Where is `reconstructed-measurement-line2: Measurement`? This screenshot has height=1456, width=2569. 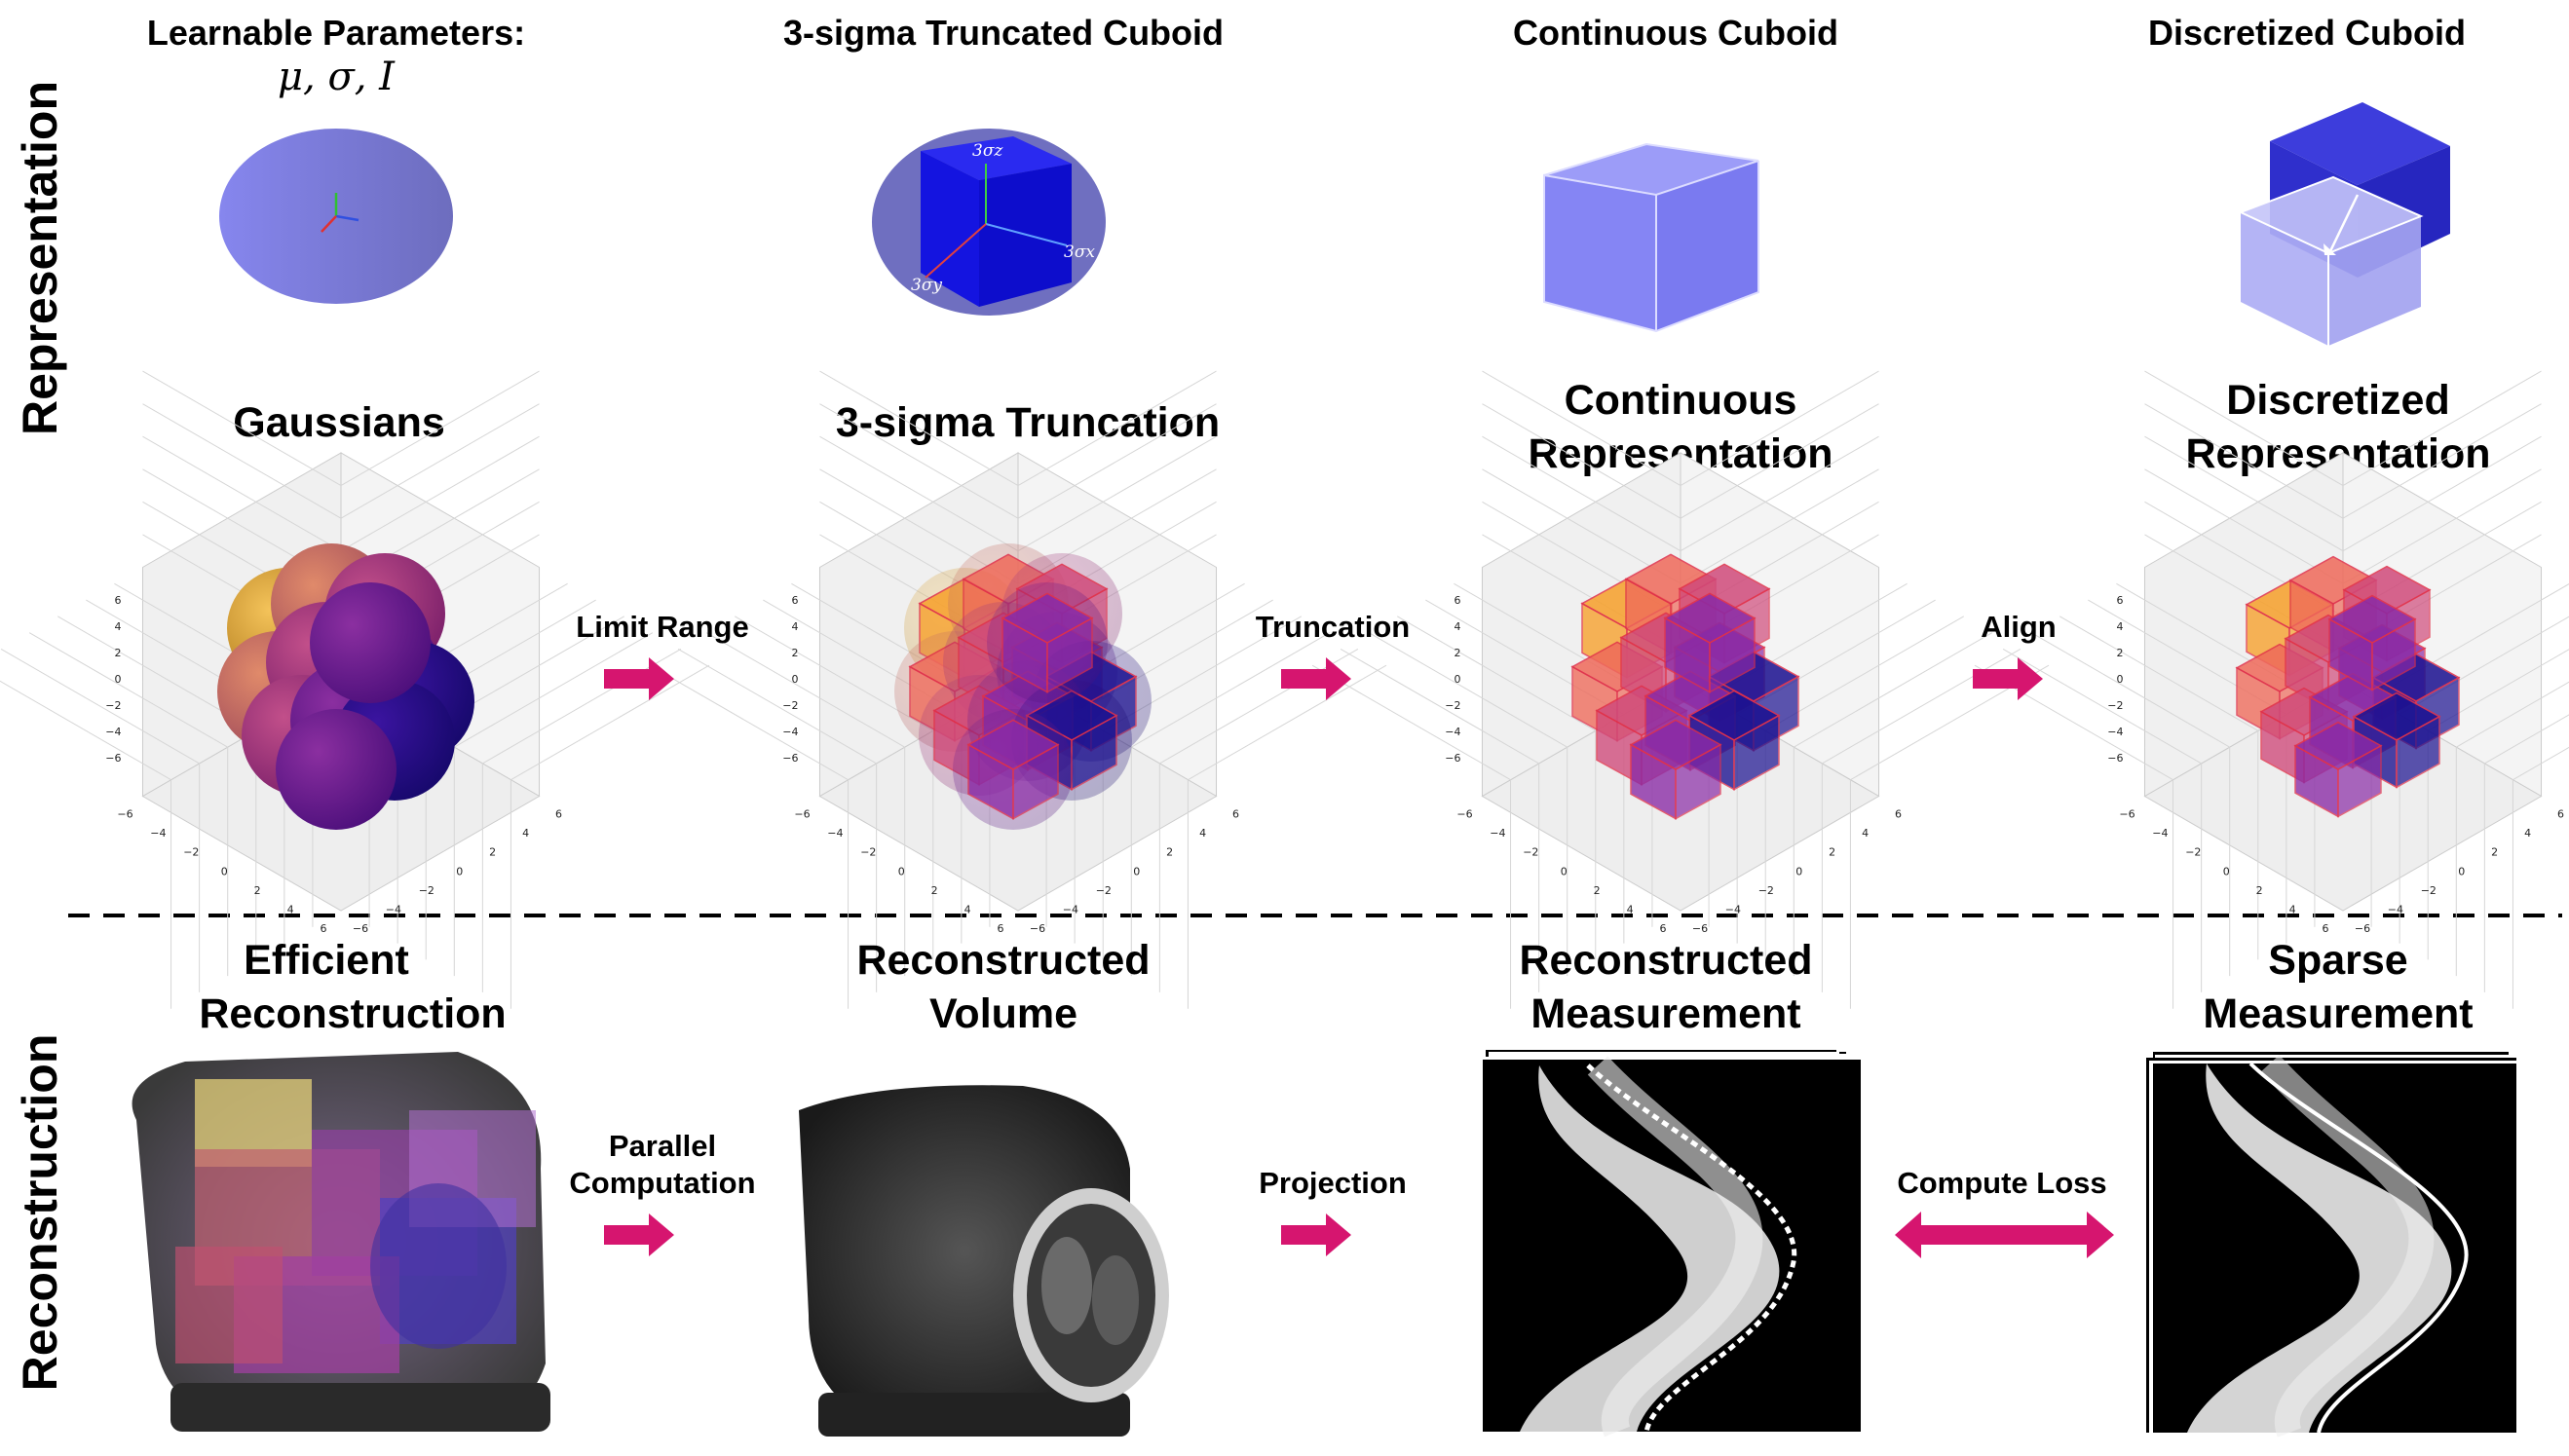 reconstructed-measurement-line2: Measurement is located at coordinates (1665, 1013).